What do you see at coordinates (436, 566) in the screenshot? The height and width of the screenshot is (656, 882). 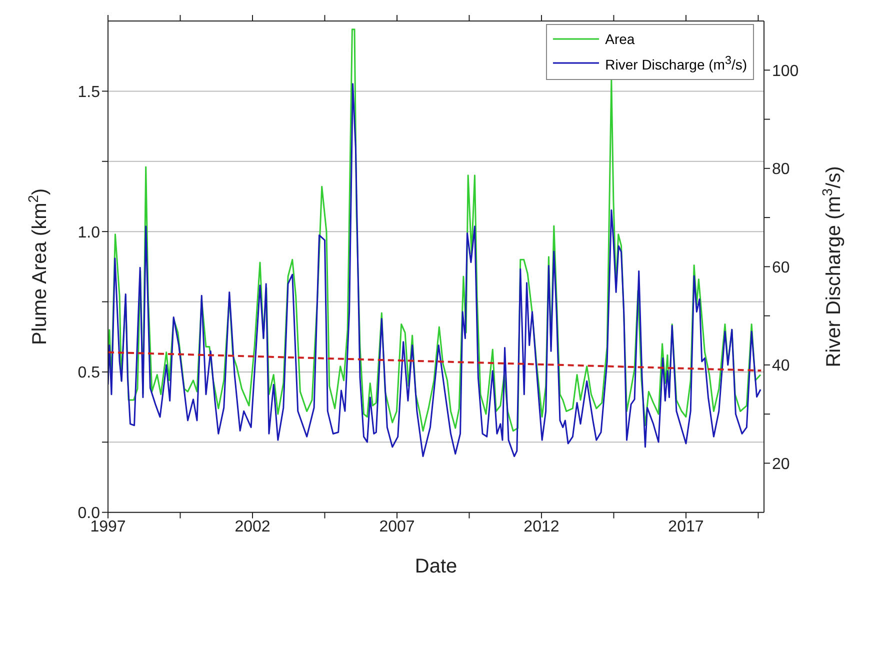 I see `x-axis-title: Date` at bounding box center [436, 566].